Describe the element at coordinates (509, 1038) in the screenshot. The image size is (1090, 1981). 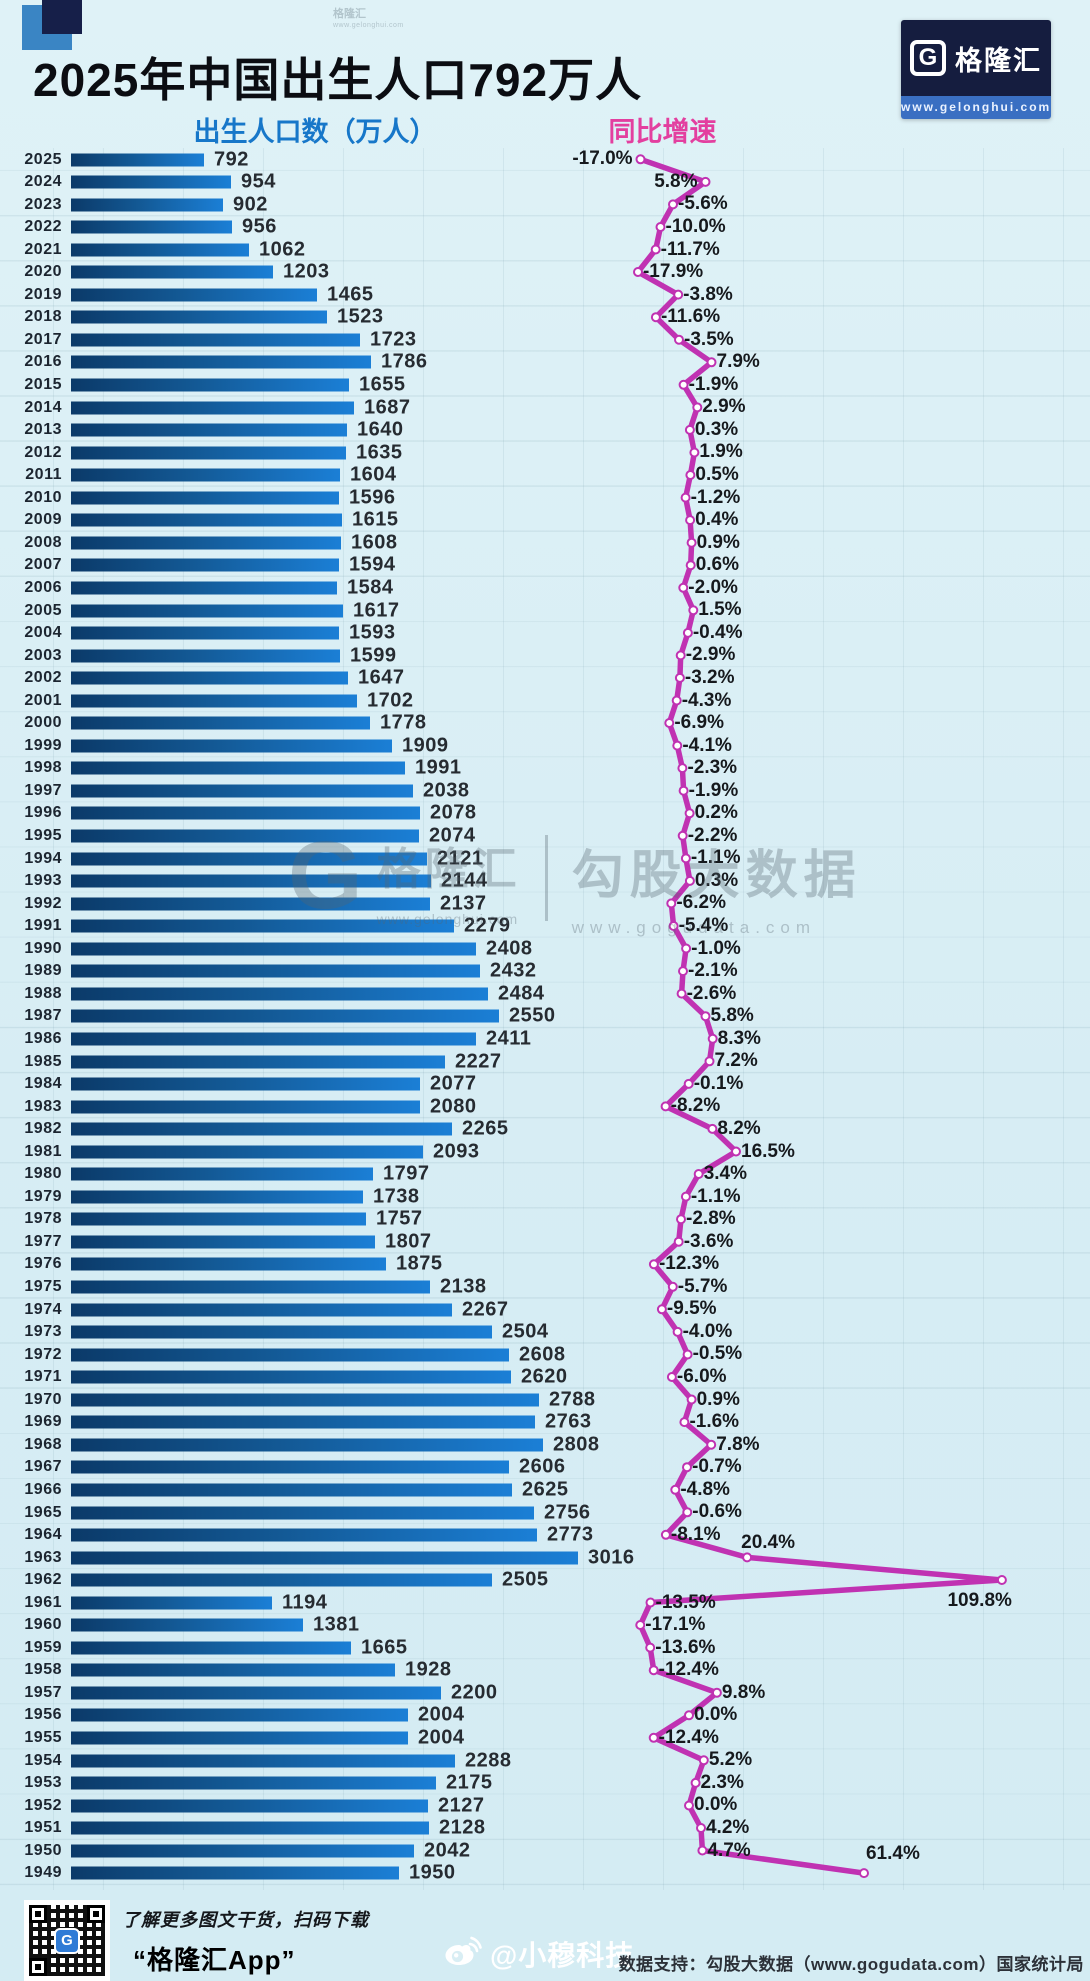
I see `birth-value: 2411` at that location.